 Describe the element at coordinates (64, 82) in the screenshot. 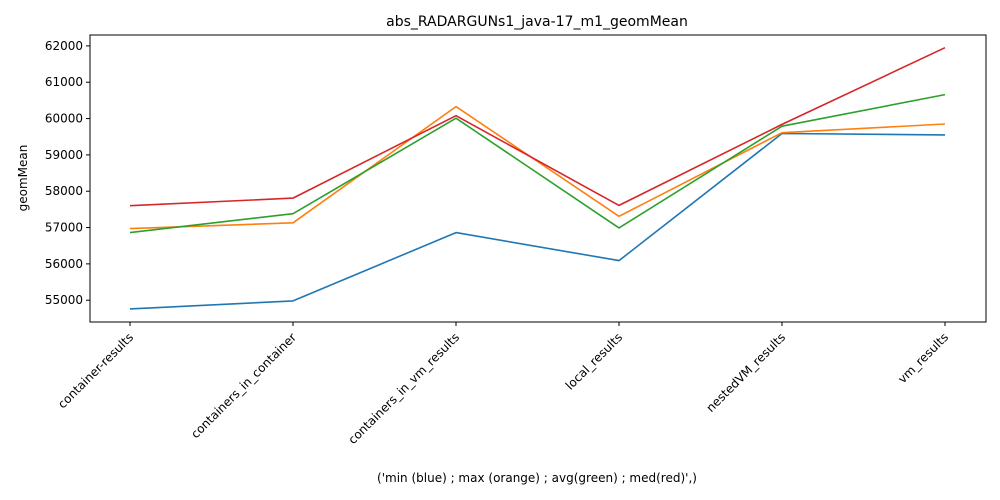

I see `y-tick-label: 61000` at that location.